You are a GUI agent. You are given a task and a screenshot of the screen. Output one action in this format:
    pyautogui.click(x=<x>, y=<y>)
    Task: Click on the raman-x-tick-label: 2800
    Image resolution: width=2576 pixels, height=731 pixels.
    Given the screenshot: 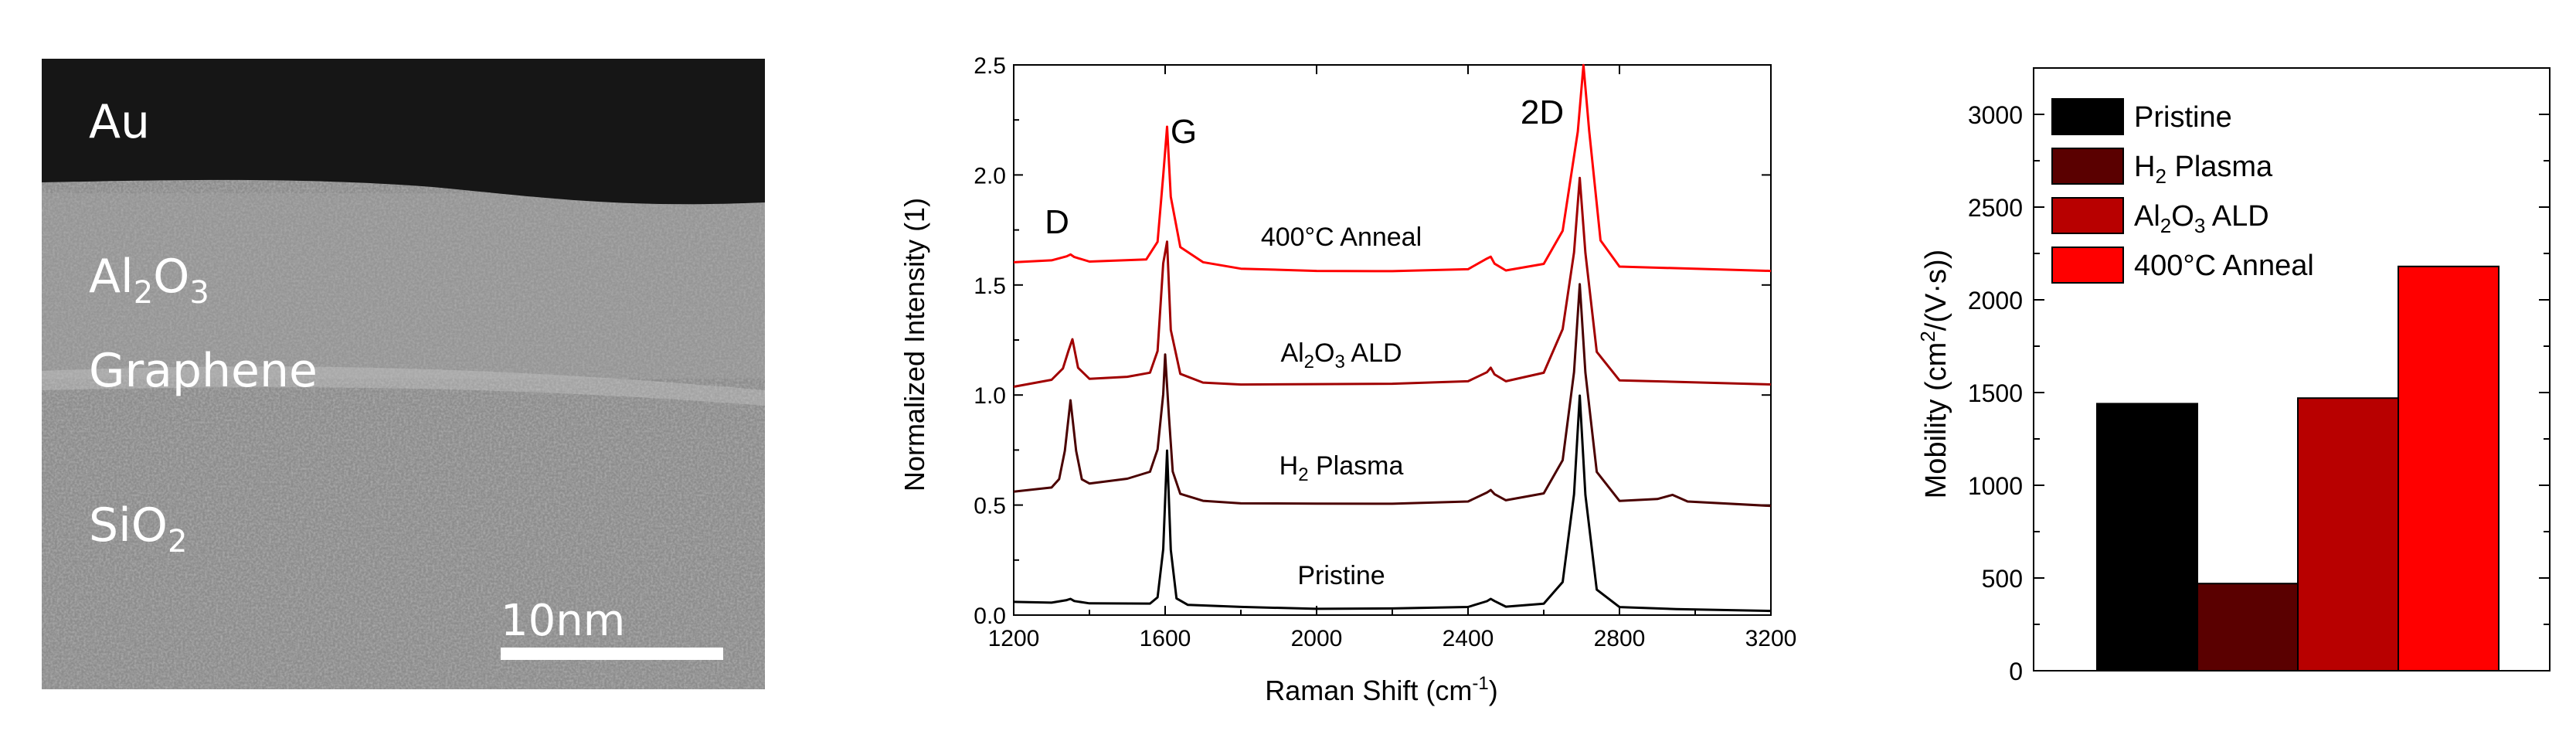 What is the action you would take?
    pyautogui.click(x=1620, y=638)
    